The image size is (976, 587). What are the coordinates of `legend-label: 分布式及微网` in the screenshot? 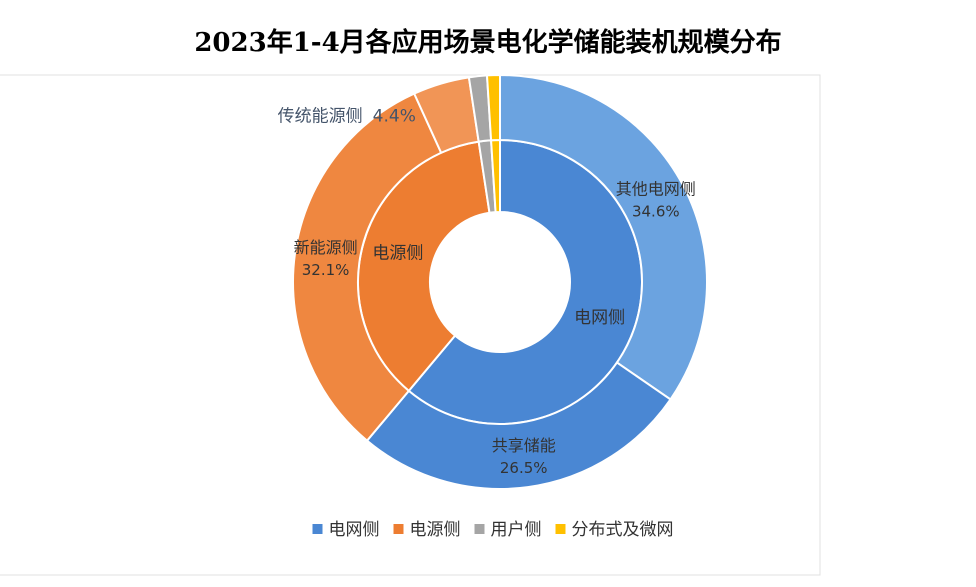 It's located at (623, 530).